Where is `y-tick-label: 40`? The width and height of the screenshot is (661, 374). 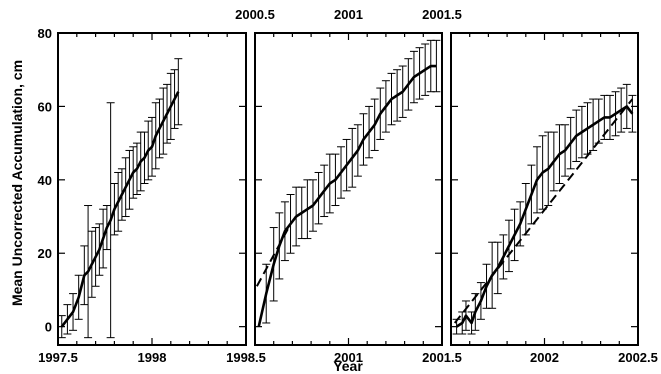 y-tick-label: 40 is located at coordinates (45, 180).